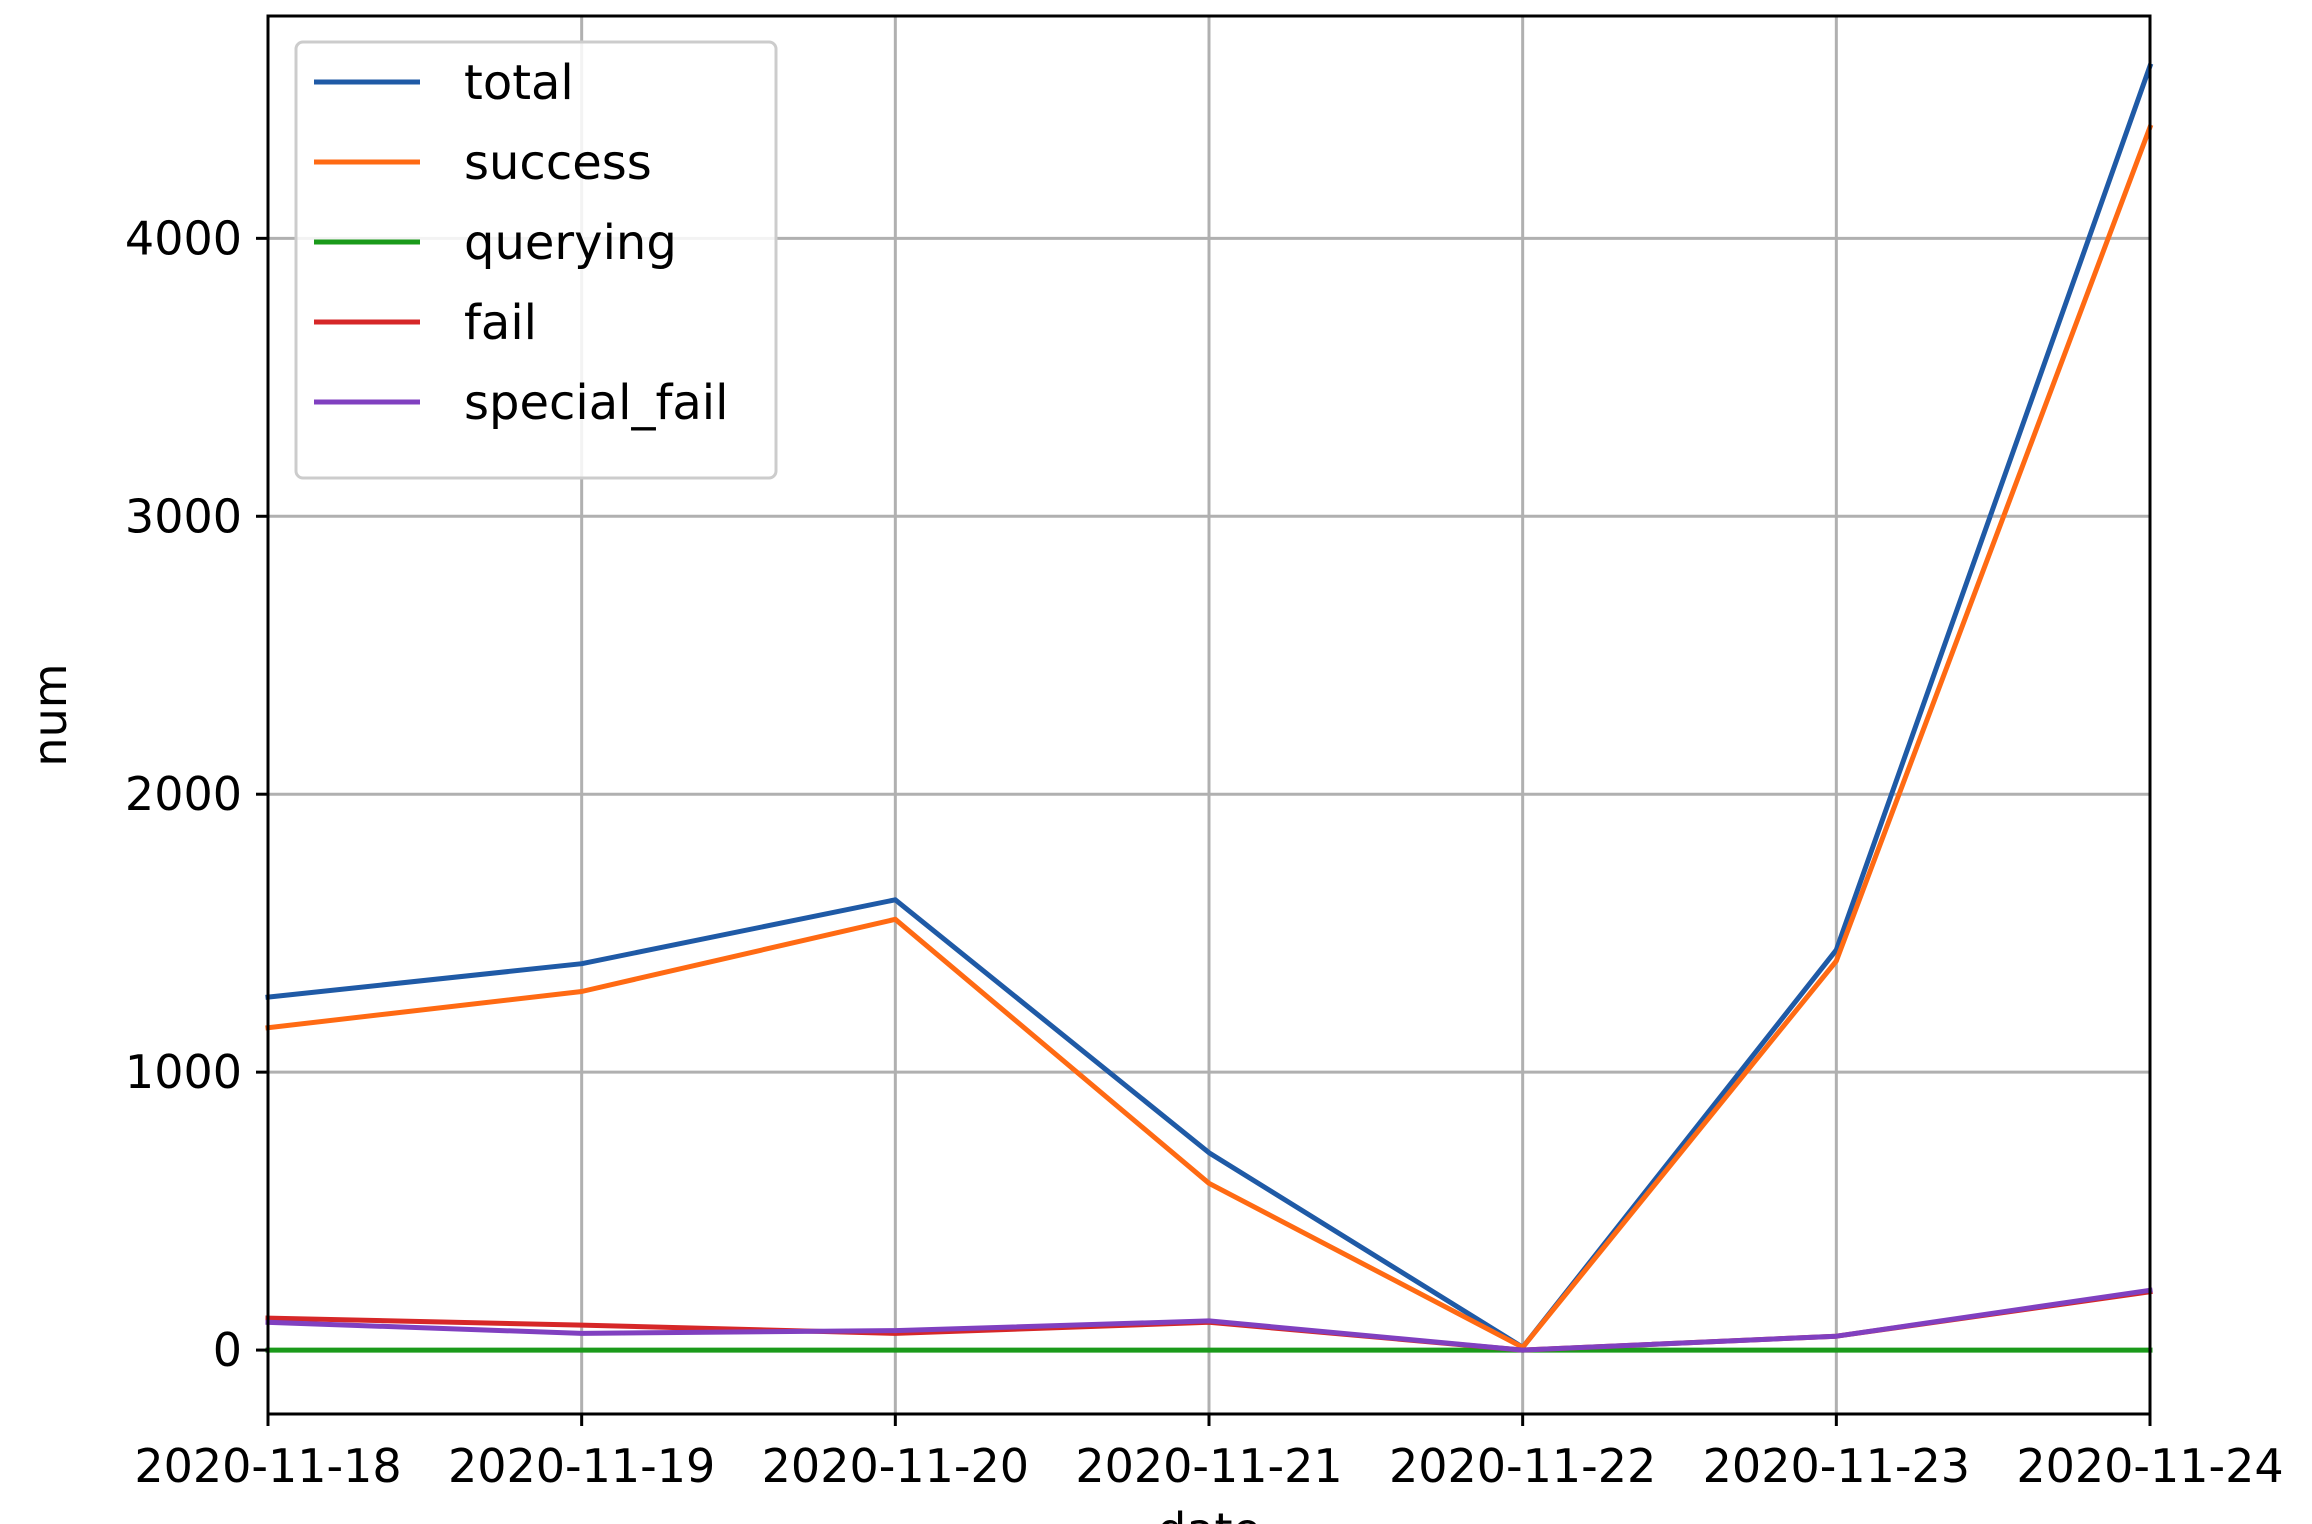 The image size is (2312, 1524). I want to click on legend-label: fail, so click(500, 323).